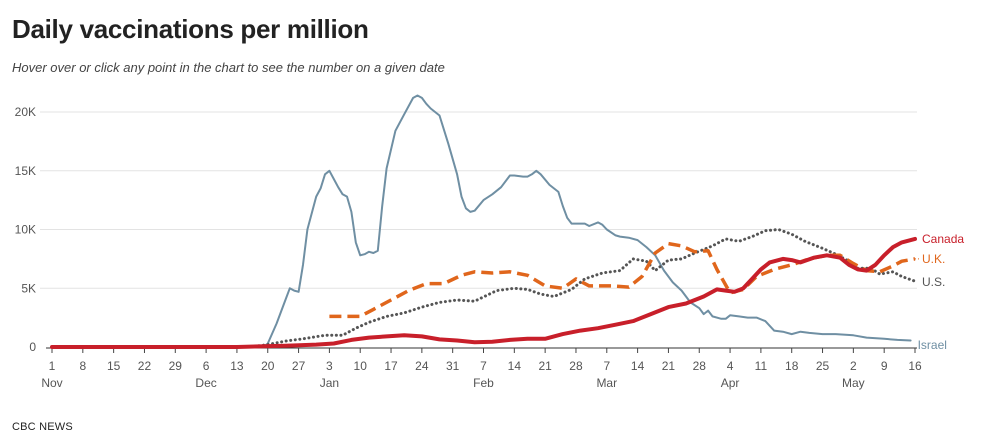  I want to click on x-tick-label: 6, so click(206, 366).